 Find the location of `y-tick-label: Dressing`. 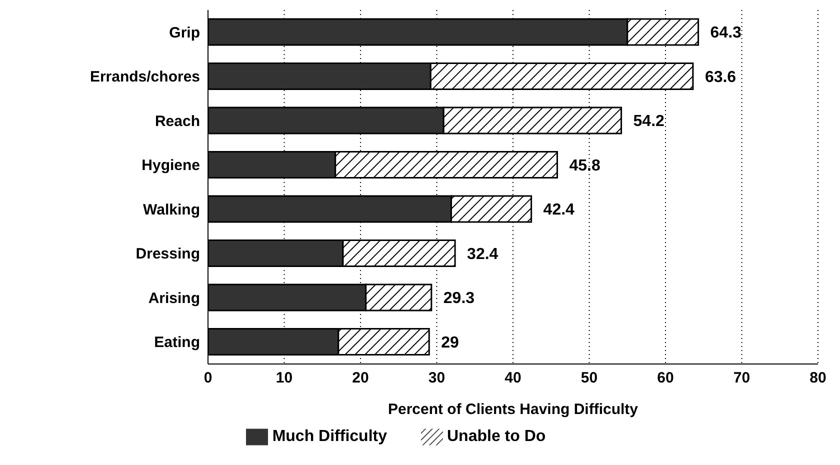

y-tick-label: Dressing is located at coordinates (168, 254).